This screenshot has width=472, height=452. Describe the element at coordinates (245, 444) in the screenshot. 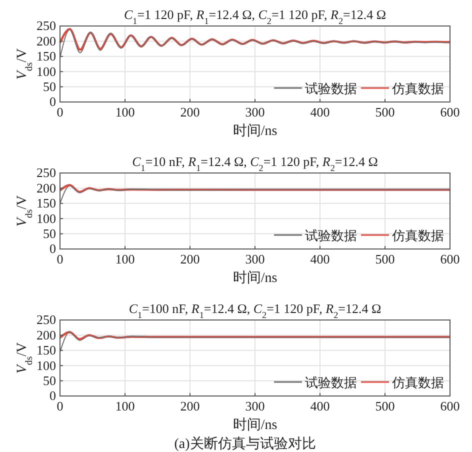

I see `text: (a)关断仿真与试验对比` at that location.